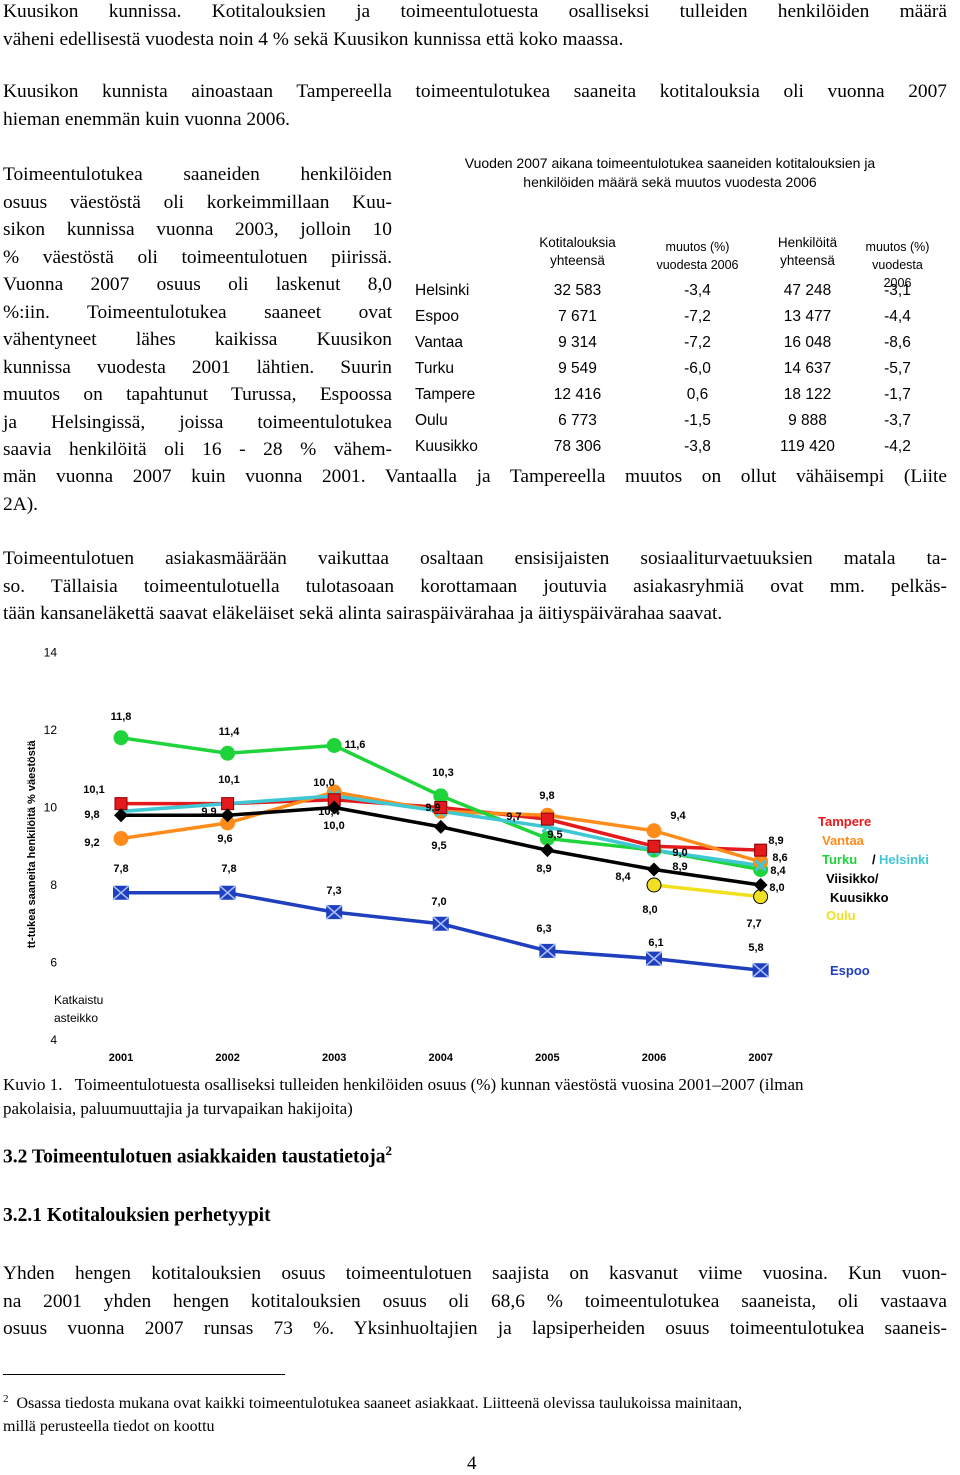 This screenshot has height=1475, width=960. Describe the element at coordinates (230, 732) in the screenshot. I see `data-label: 11,4` at that location.